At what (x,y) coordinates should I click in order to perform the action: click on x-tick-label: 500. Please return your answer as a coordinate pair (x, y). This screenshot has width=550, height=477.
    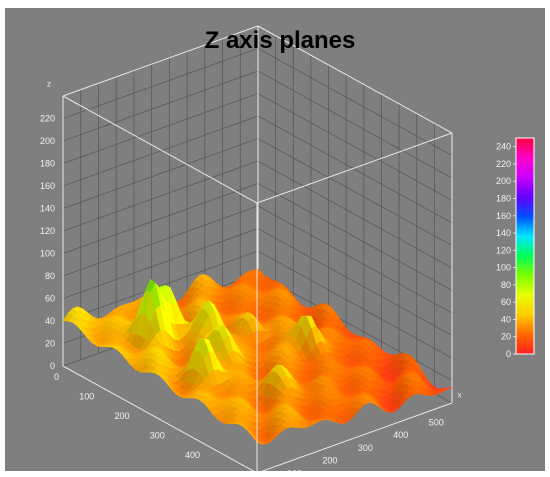
    Looking at the image, I should click on (436, 422).